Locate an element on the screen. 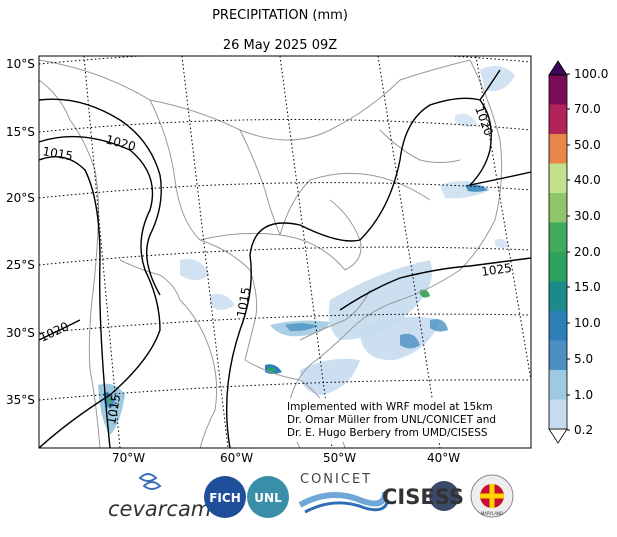 This screenshot has height=537, width=617. chart-title: PRECIPITATION (mm) is located at coordinates (280, 15).